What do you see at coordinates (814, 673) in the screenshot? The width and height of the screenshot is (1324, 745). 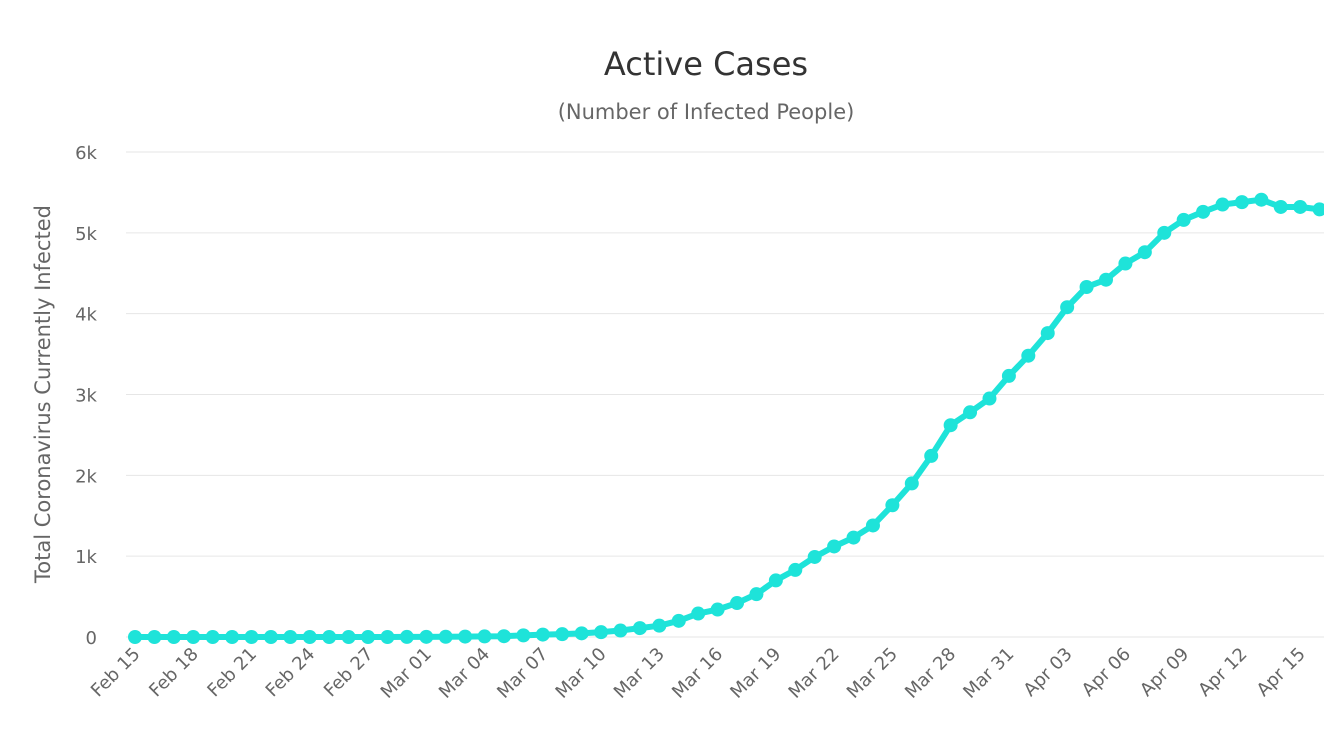 I see `x-tick-label: Mar 22` at bounding box center [814, 673].